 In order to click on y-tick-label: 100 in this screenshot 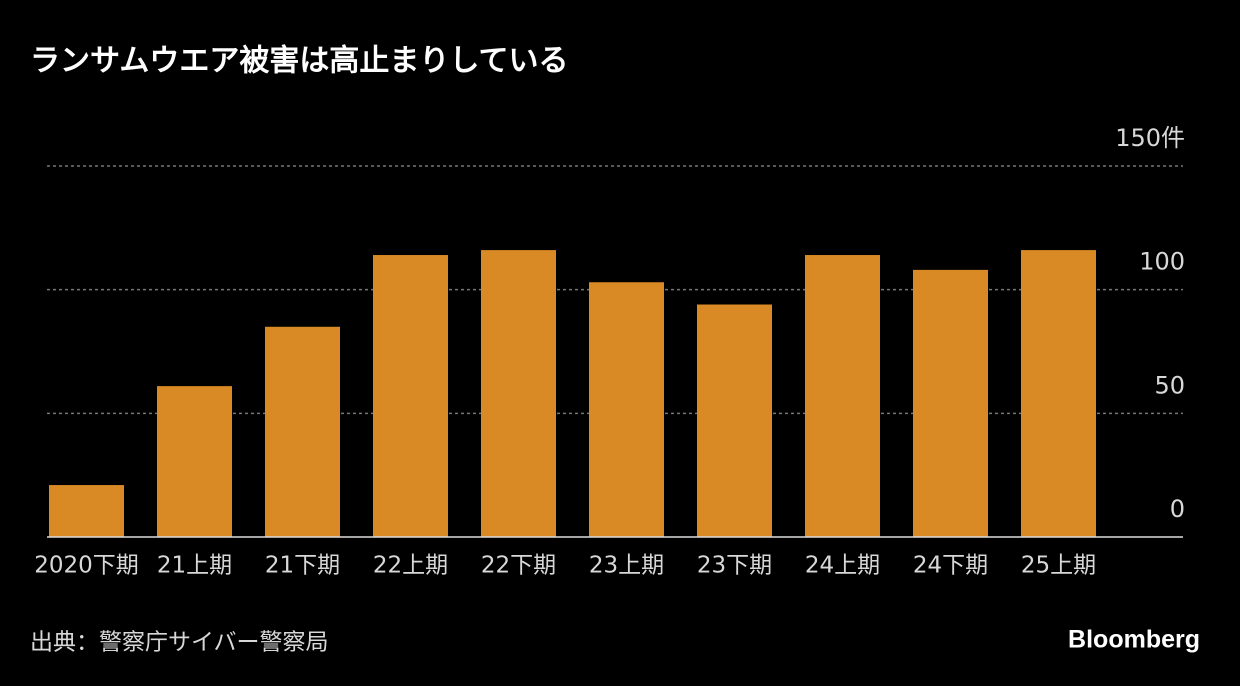, I will do `click(1162, 262)`.